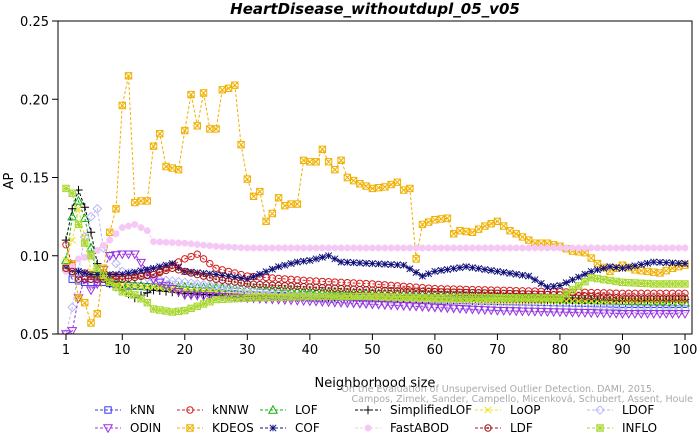 The width and height of the screenshot is (698, 434). Describe the element at coordinates (504, 427) in the screenshot. I see `legend-item-ldf: LDF` at that location.